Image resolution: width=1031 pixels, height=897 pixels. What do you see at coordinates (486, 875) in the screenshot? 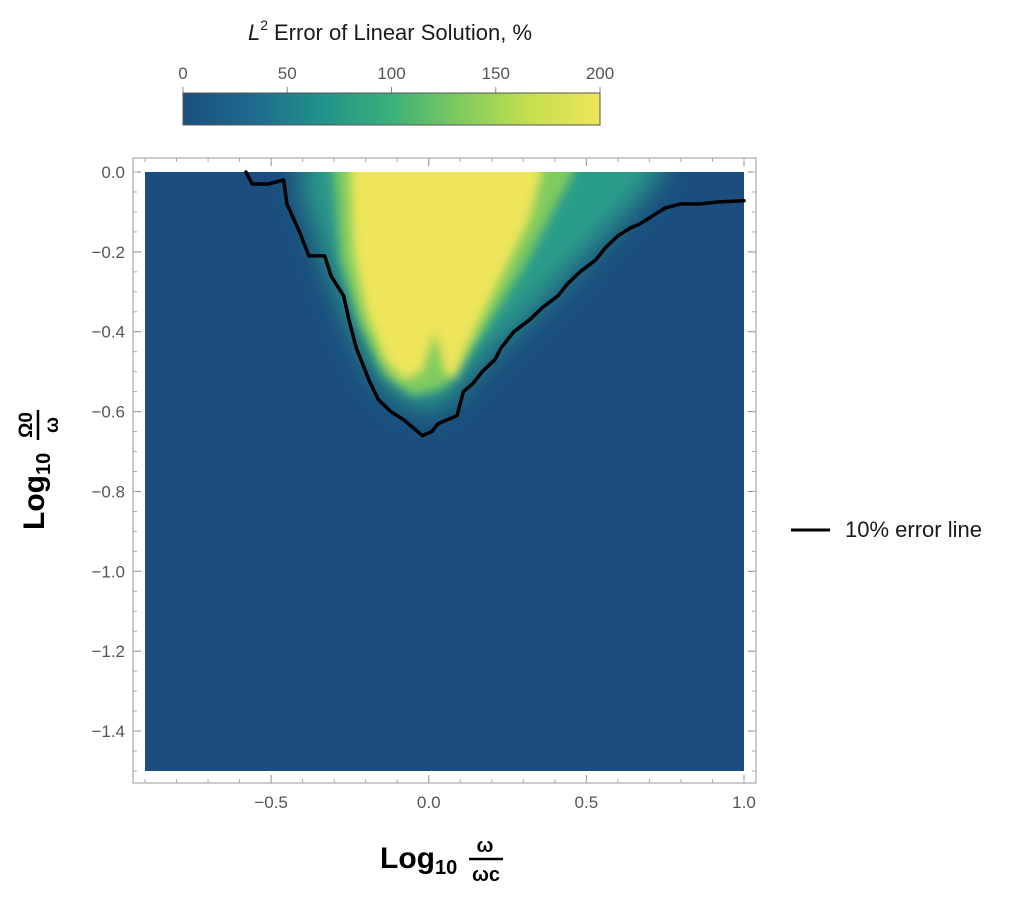
I see `x-axis-title-denominator: ωc` at bounding box center [486, 875].